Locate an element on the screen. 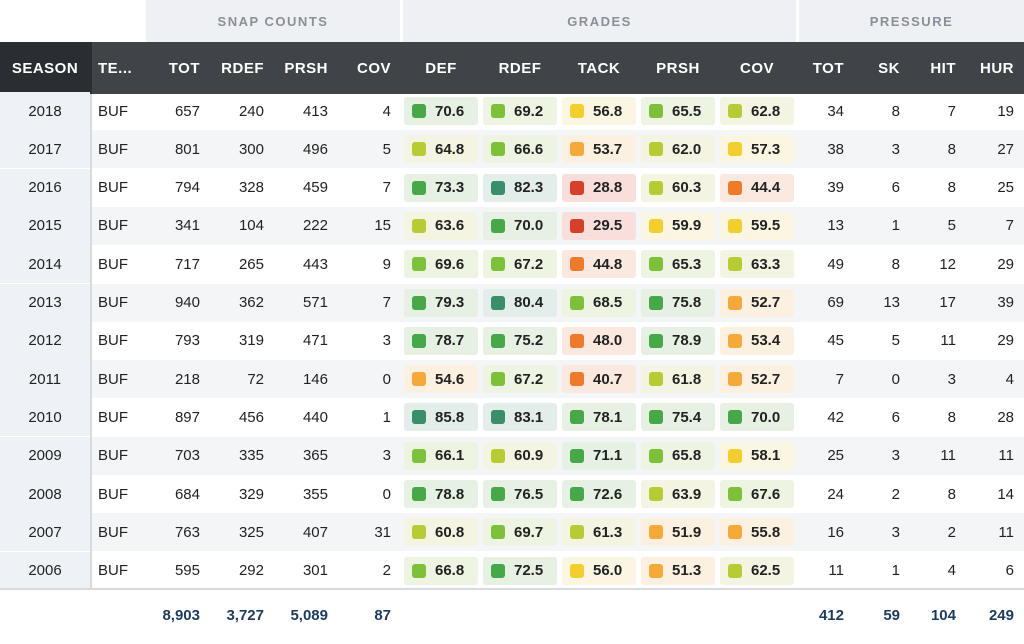 The image size is (1024, 644). pressure-sk-cell: 6 is located at coordinates (879, 417).